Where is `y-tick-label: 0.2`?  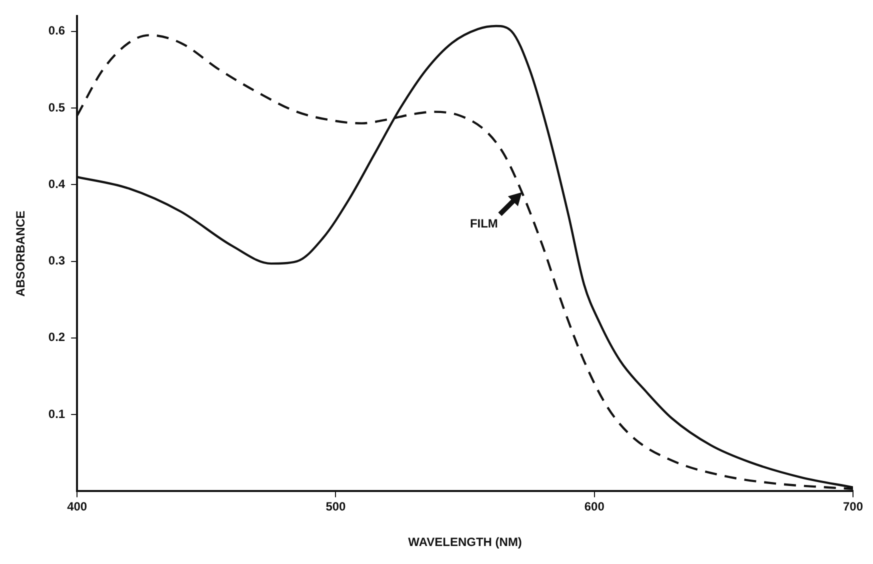
y-tick-label: 0.2 is located at coordinates (57, 337).